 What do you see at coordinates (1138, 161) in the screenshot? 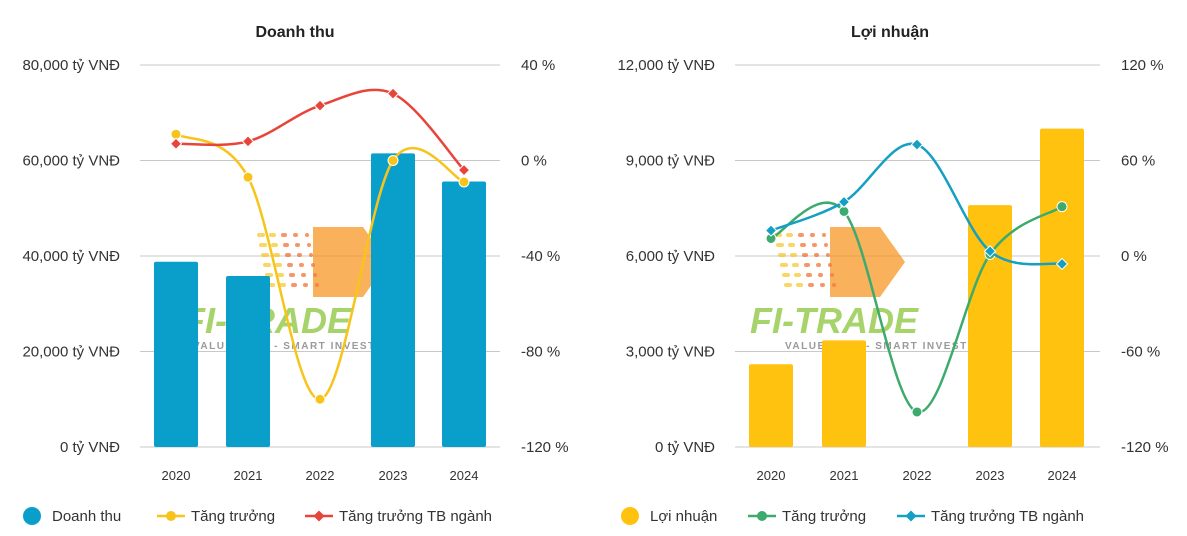
I see `y-right-tick-label: 60 %` at bounding box center [1138, 161].